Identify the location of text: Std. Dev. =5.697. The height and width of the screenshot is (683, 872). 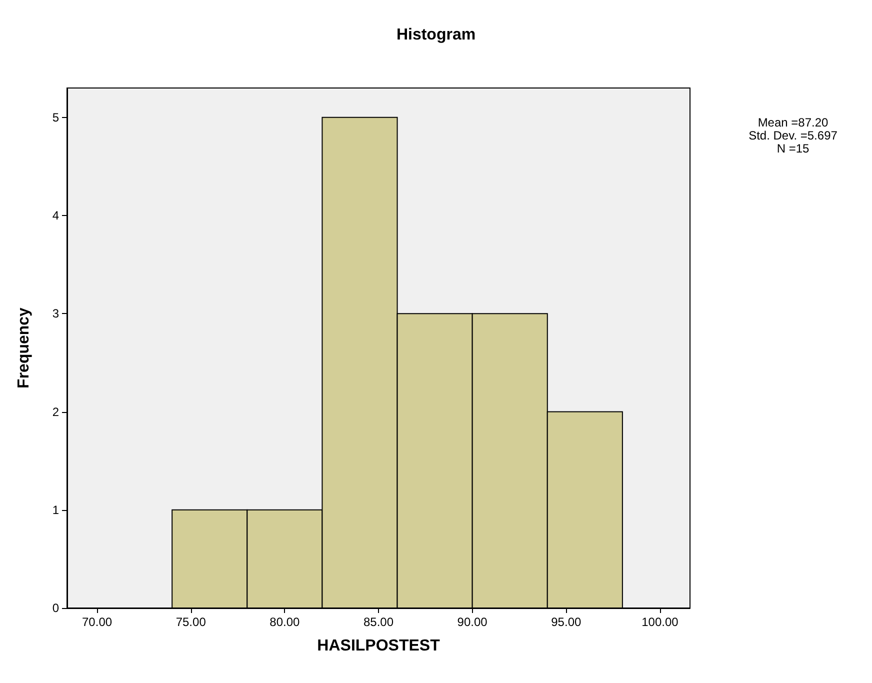
(793, 135).